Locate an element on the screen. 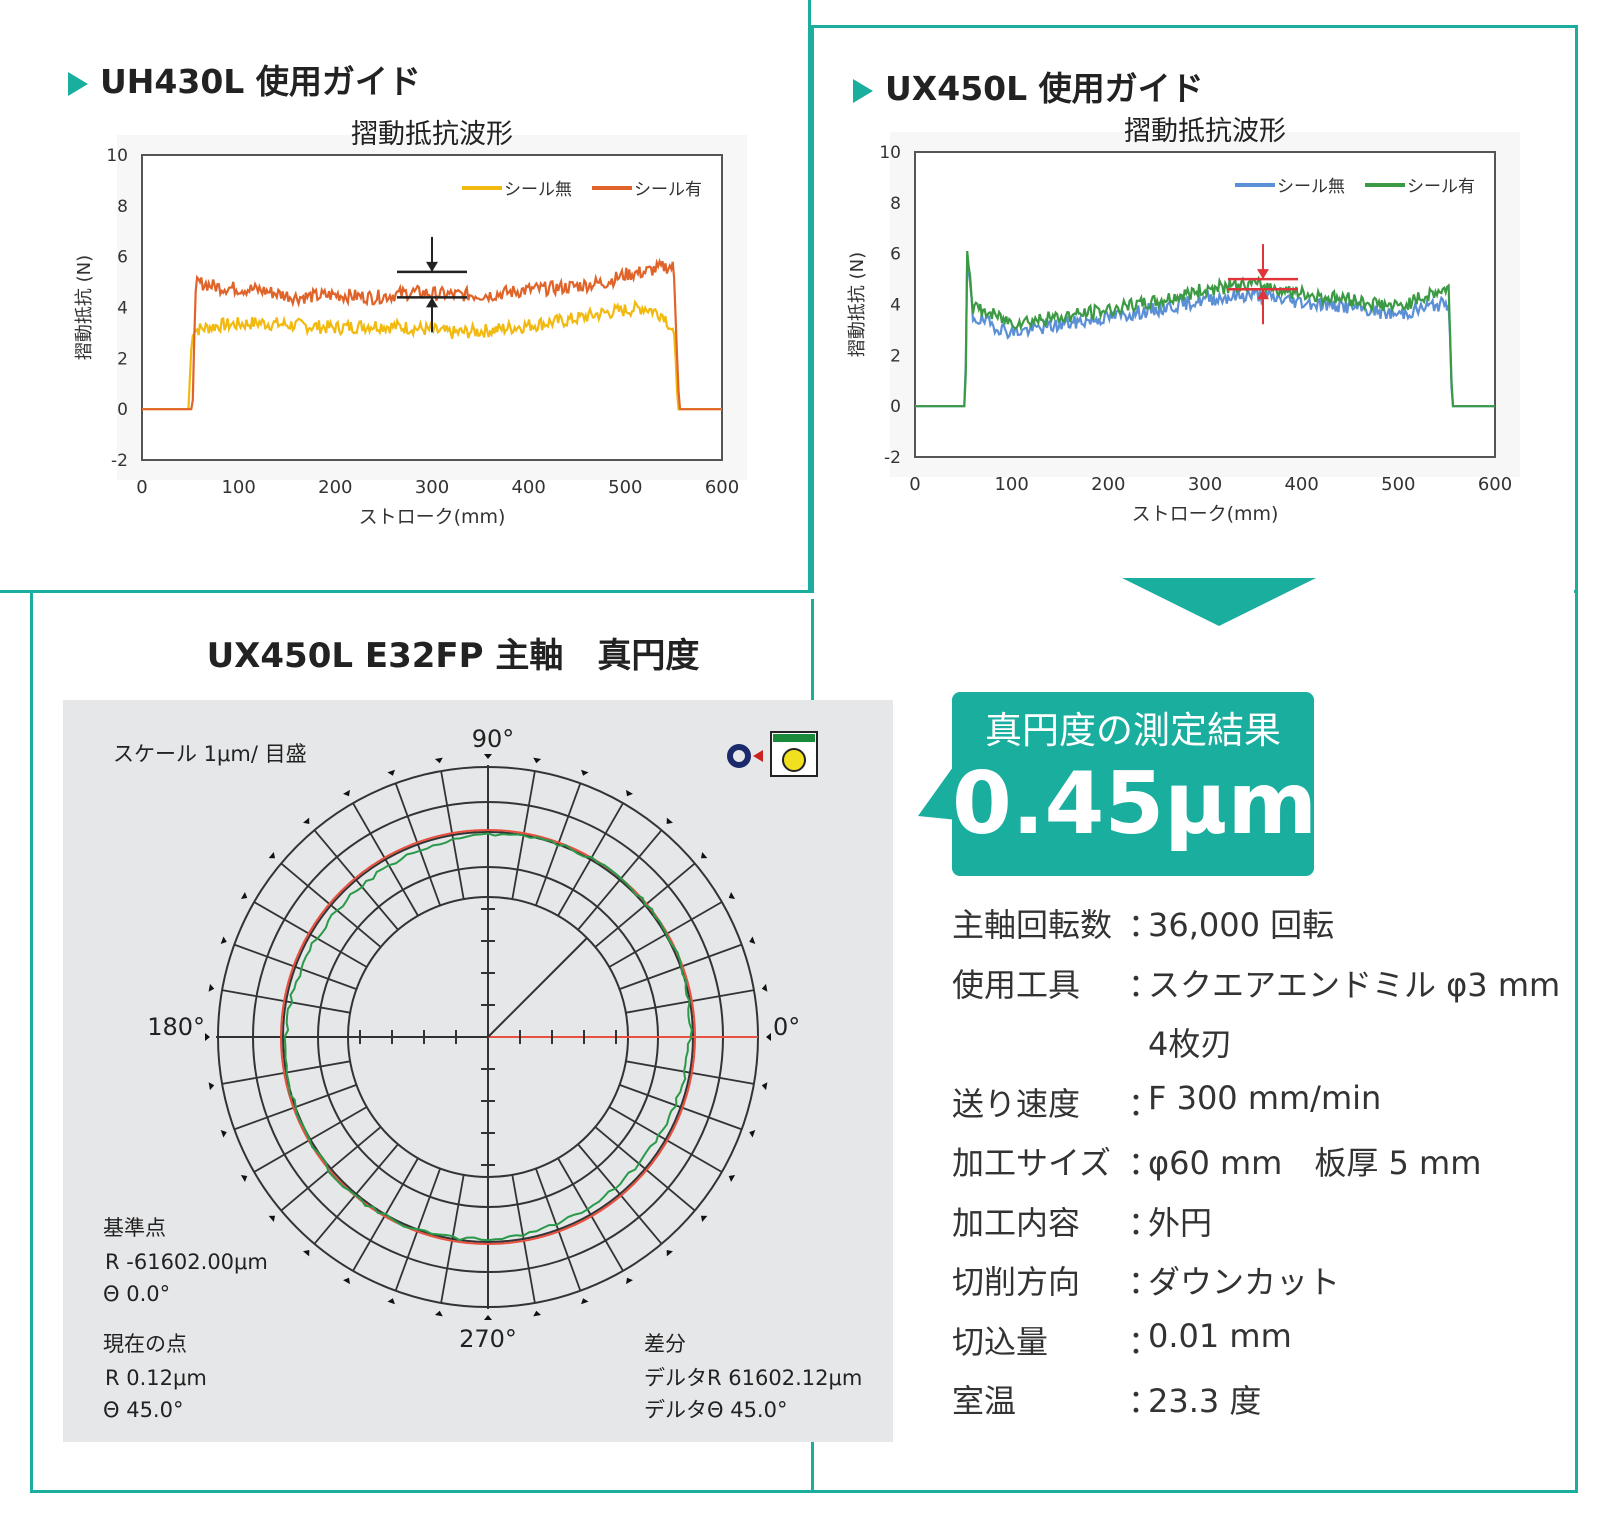 This screenshot has height=1518, width=1600. current-point-r: R 0.12μm is located at coordinates (156, 1378).